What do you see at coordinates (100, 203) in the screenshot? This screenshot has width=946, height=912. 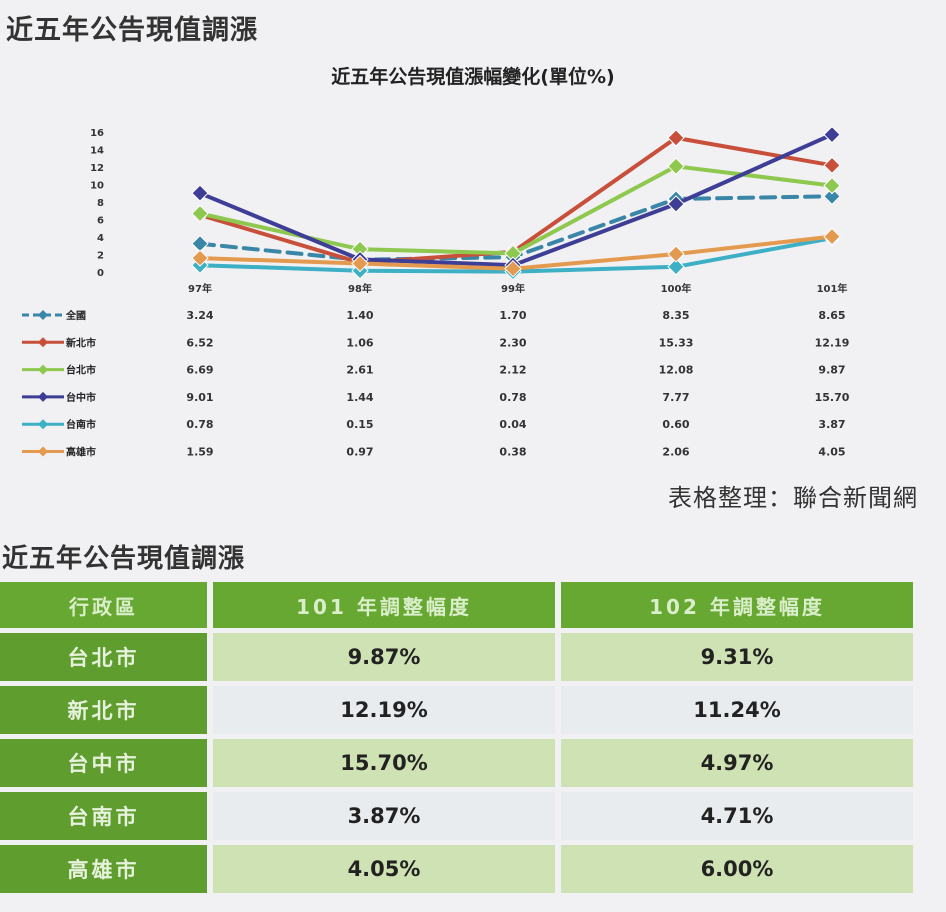 I see `y-tick-label: 8` at bounding box center [100, 203].